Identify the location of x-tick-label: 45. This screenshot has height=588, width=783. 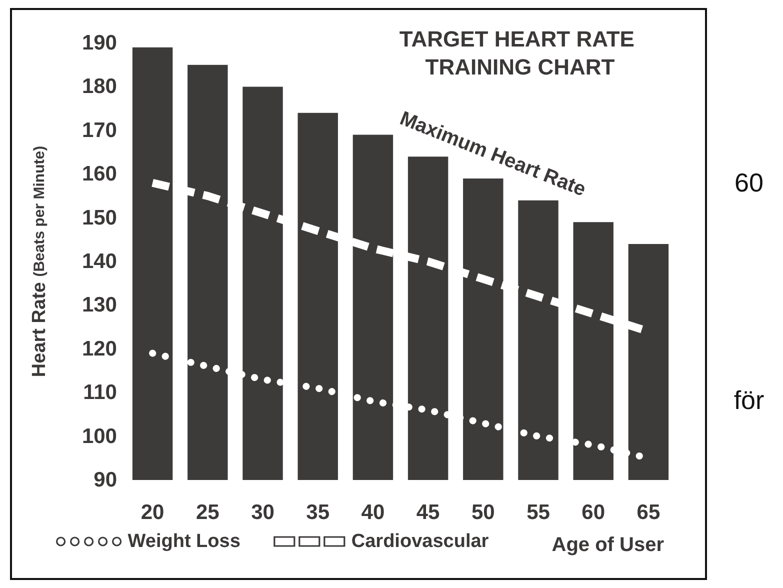
(428, 512).